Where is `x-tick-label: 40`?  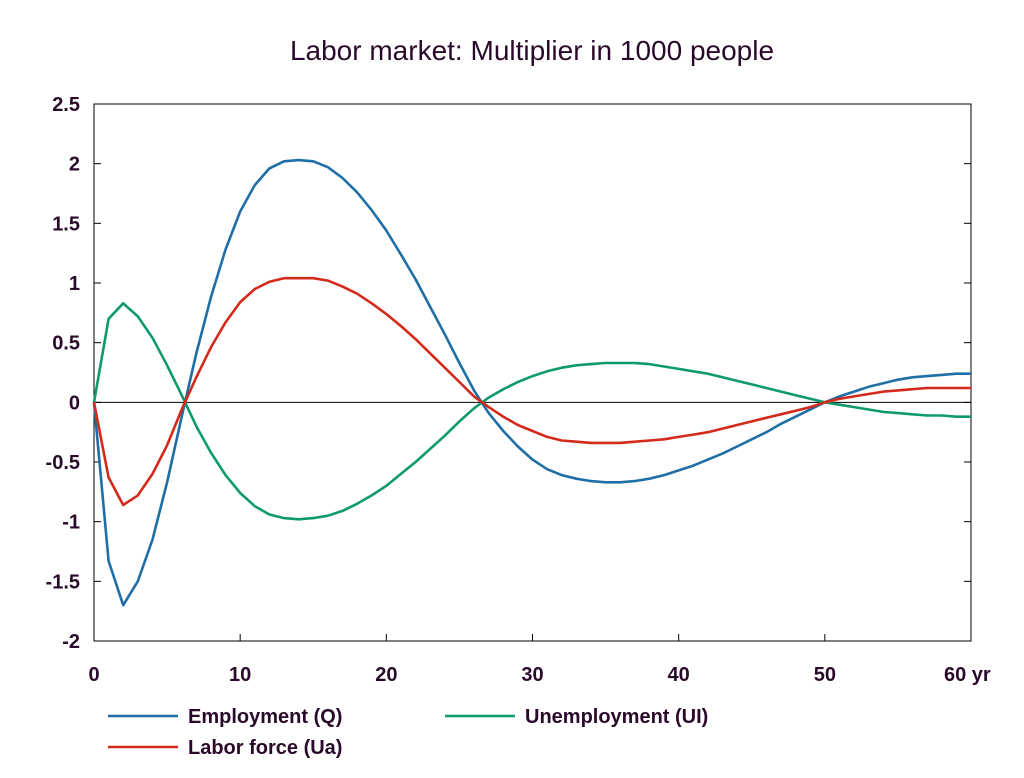
x-tick-label: 40 is located at coordinates (679, 675).